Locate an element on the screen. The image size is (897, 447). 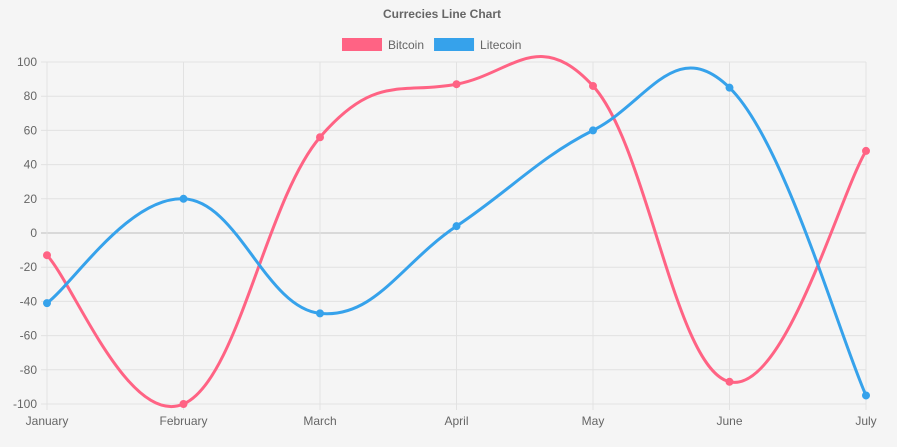
y-tick-label: 60 is located at coordinates (31, 130).